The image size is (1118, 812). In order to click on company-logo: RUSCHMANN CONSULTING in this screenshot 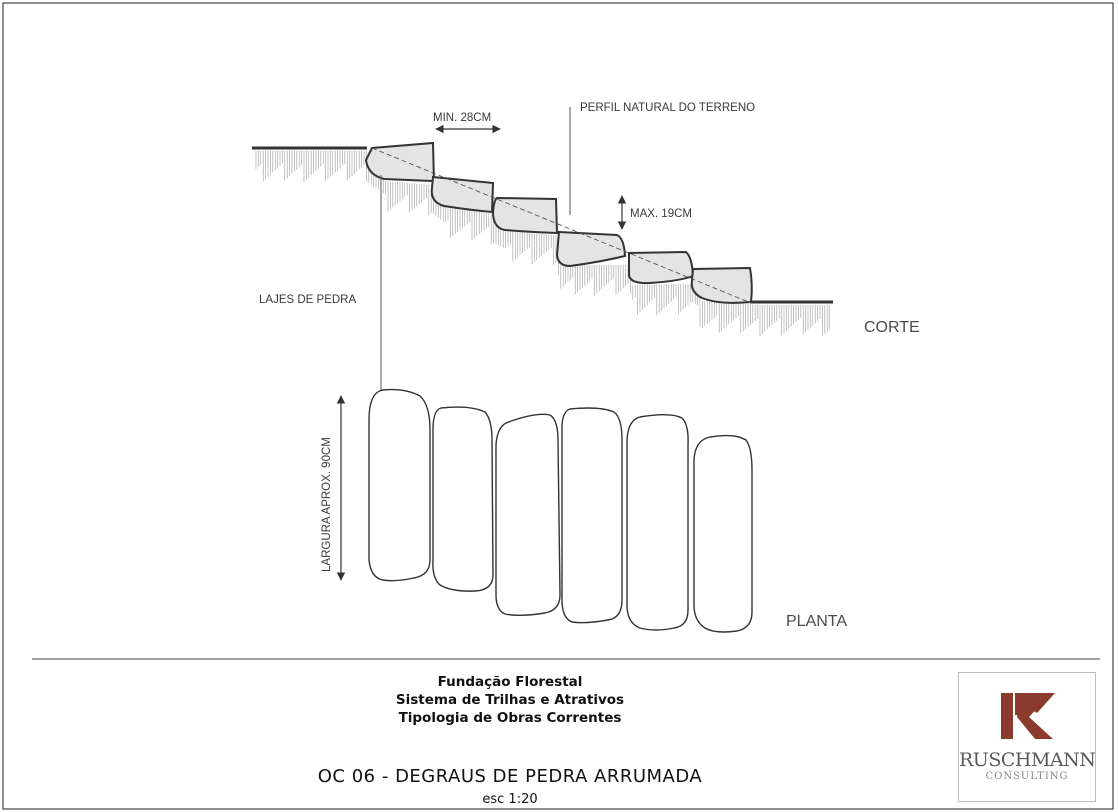, I will do `click(1027, 737)`.